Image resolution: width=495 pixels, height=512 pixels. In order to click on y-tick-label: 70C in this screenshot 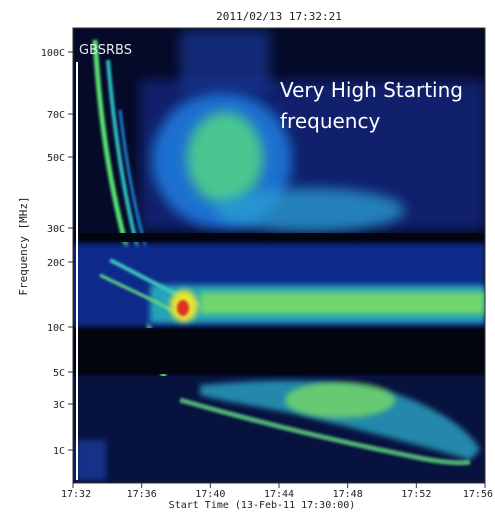, I will do `click(56, 115)`.